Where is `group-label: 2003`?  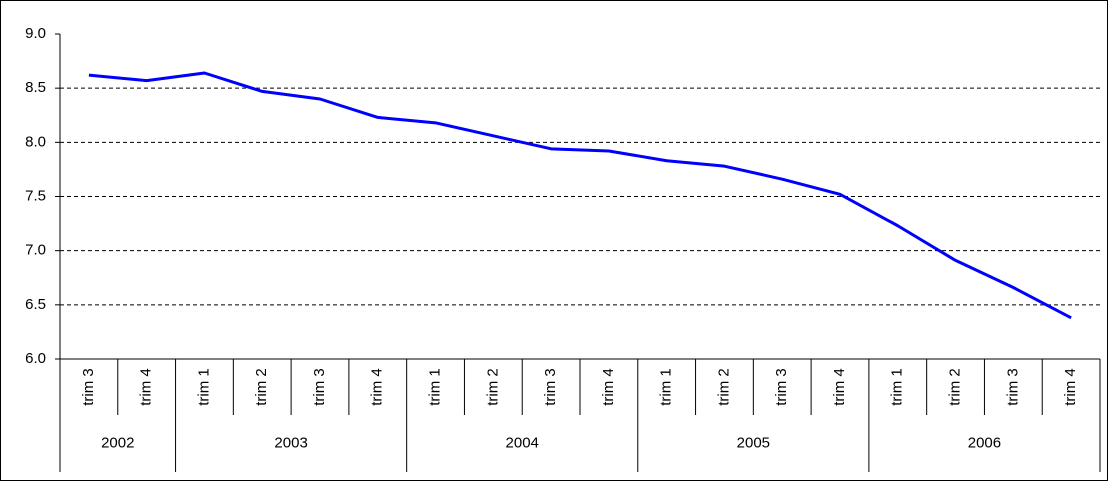 group-label: 2003 is located at coordinates (290, 442).